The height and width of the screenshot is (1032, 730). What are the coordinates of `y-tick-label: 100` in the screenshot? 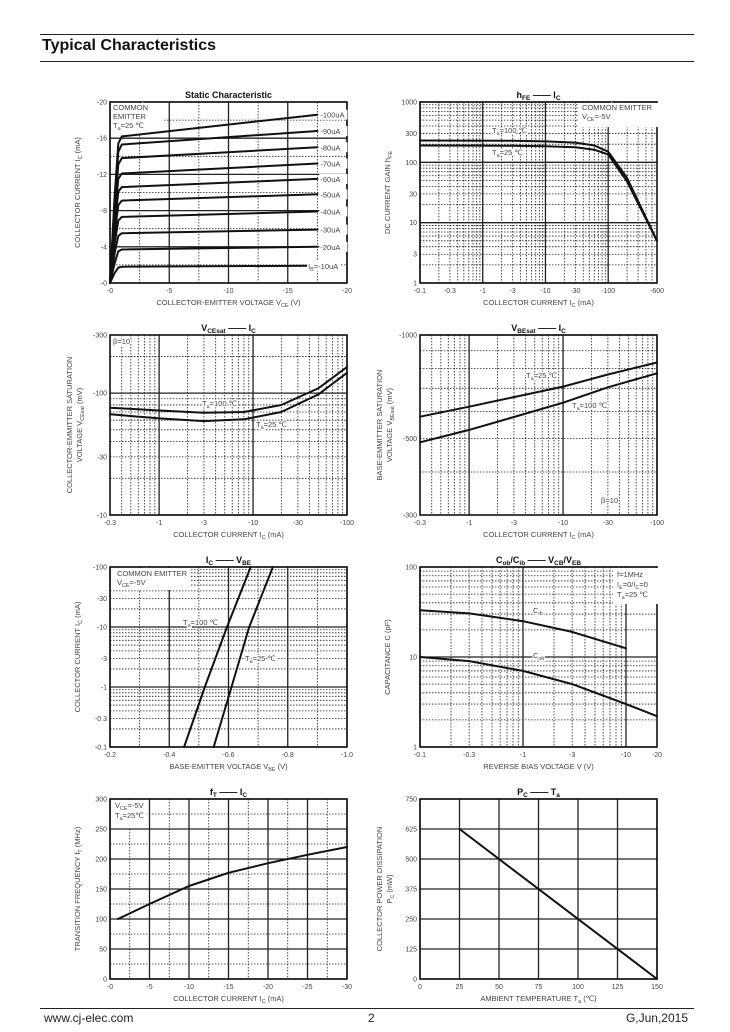 It's located at (411, 163).